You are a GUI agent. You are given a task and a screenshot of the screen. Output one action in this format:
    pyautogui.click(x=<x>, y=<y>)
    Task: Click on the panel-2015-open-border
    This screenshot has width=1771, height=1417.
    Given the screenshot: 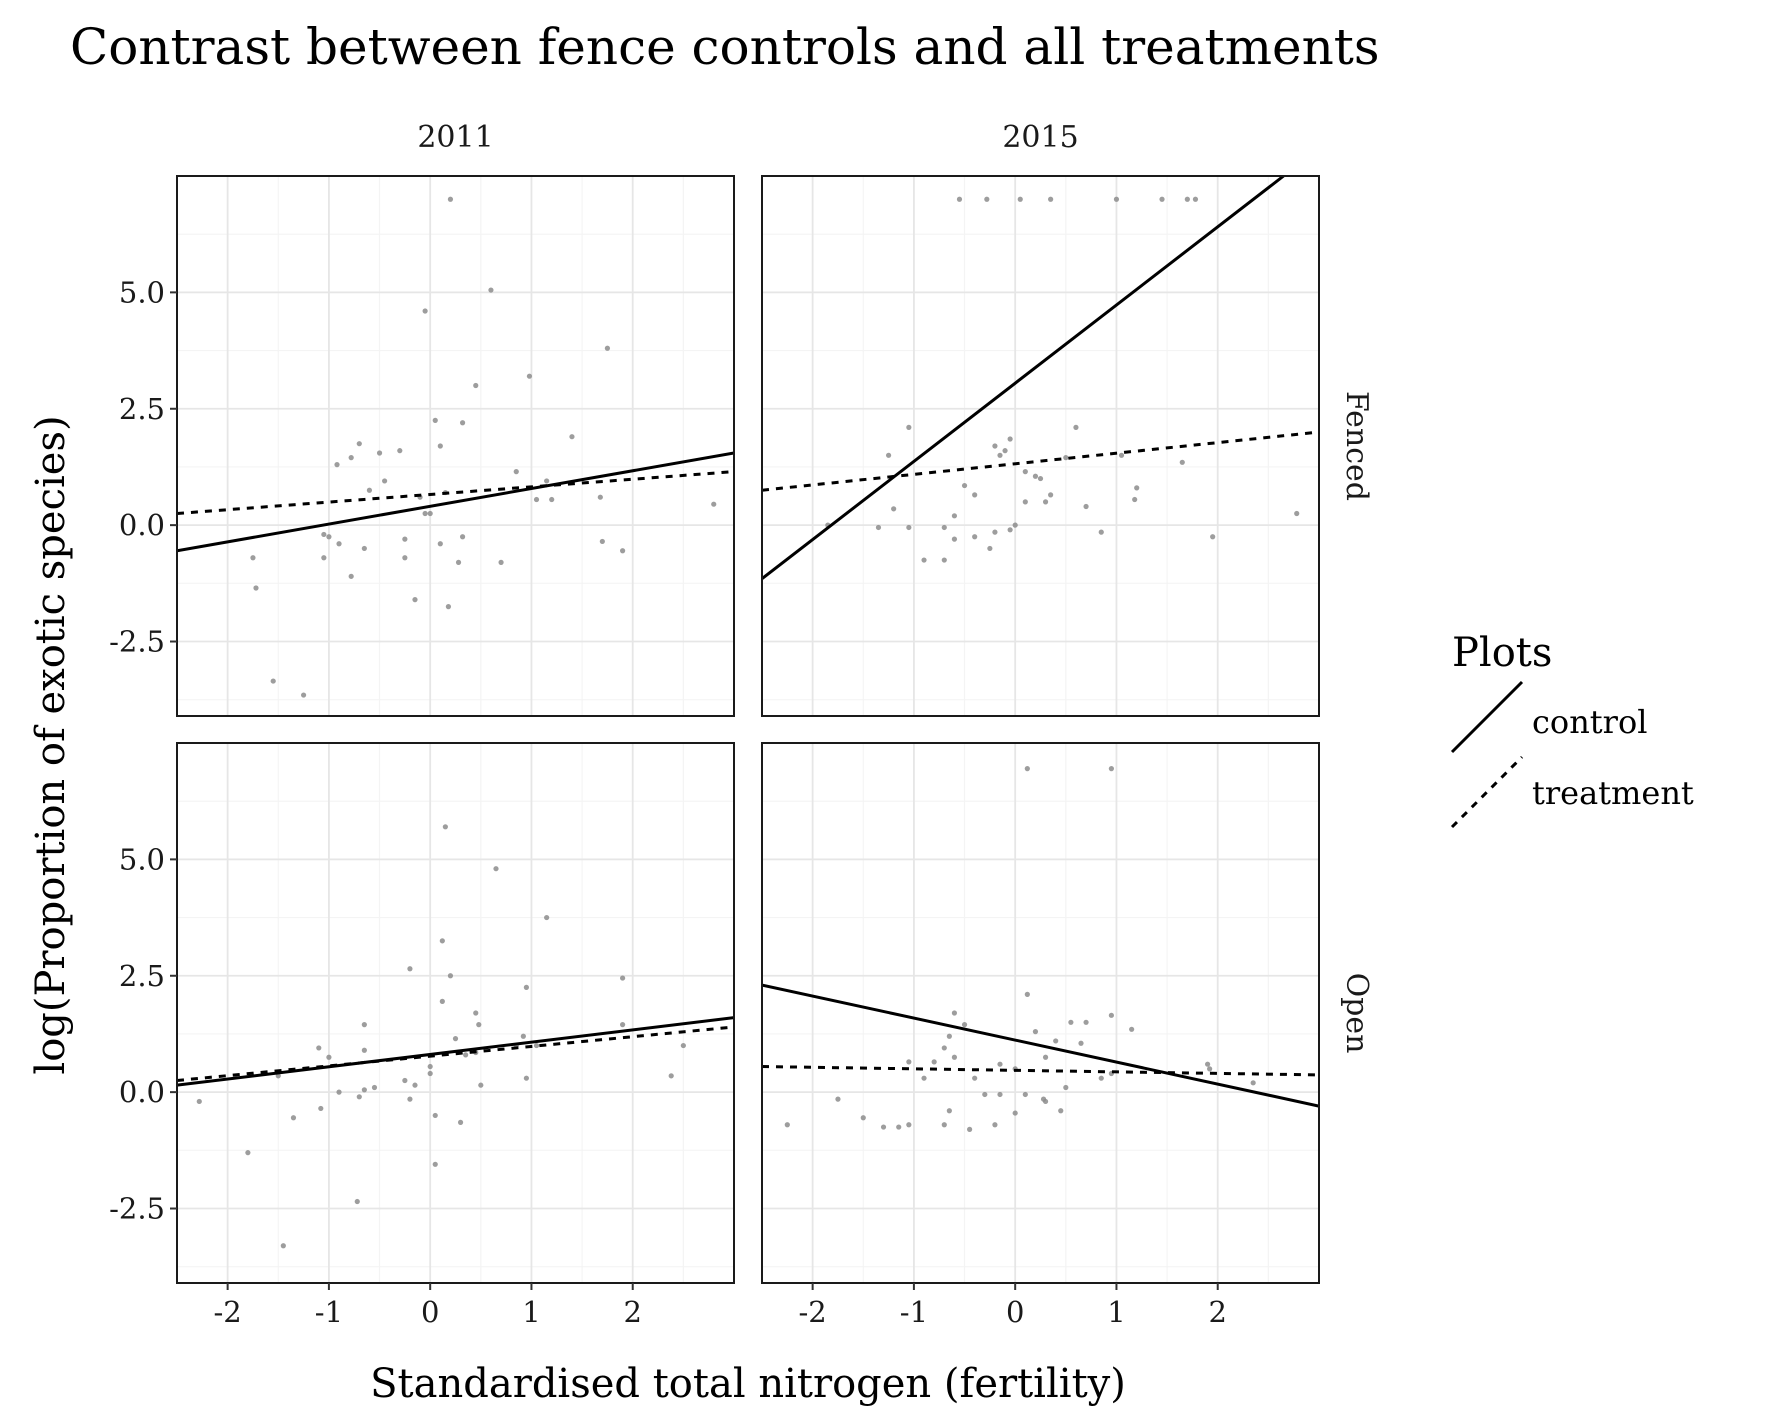 What is the action you would take?
    pyautogui.click(x=1040, y=1013)
    